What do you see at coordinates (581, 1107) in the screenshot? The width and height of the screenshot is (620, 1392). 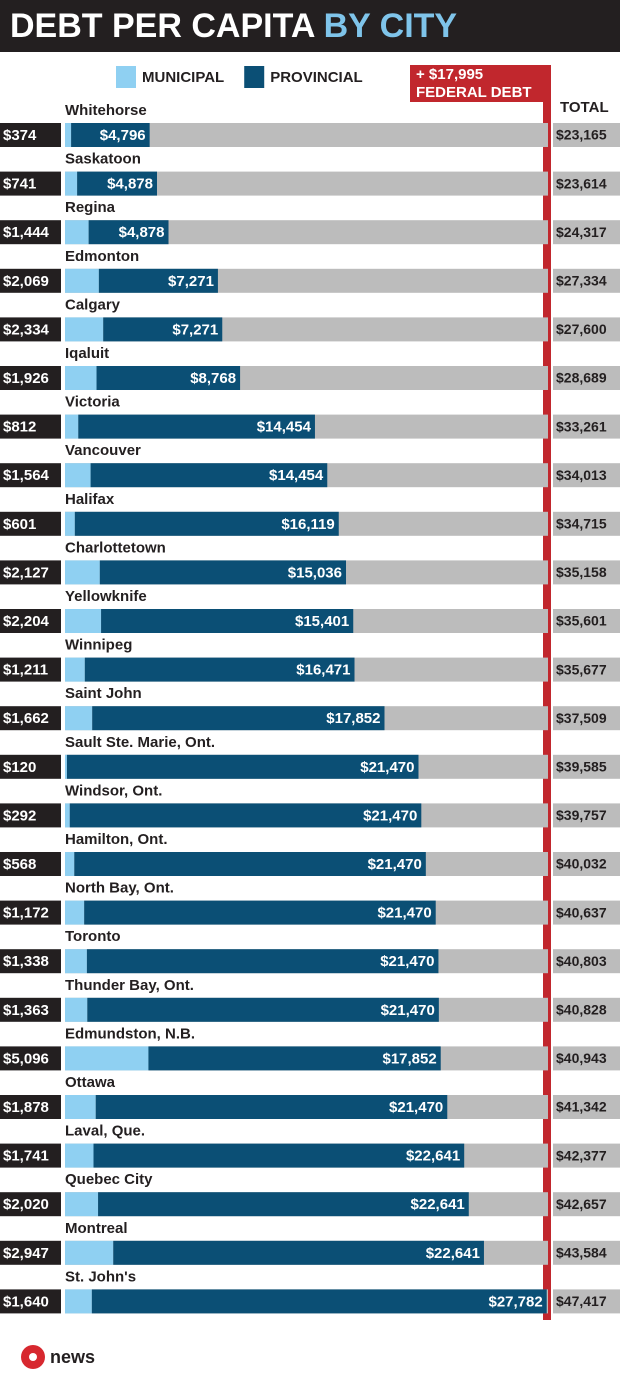 I see `total-label: $41,342` at bounding box center [581, 1107].